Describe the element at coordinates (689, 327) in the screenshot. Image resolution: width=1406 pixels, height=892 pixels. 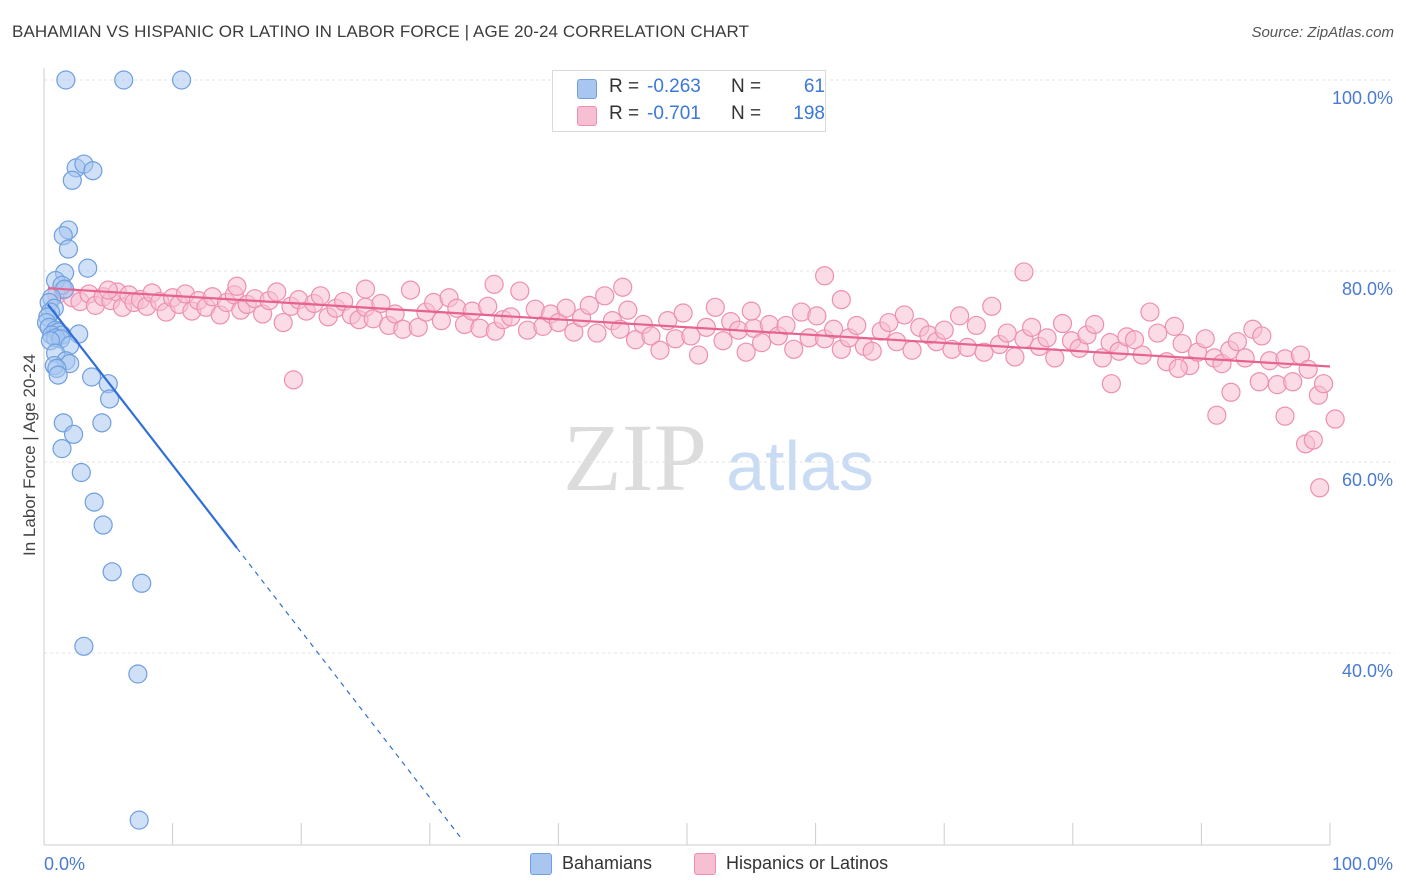
I see `trend-line-hispanics-or-latinos` at that location.